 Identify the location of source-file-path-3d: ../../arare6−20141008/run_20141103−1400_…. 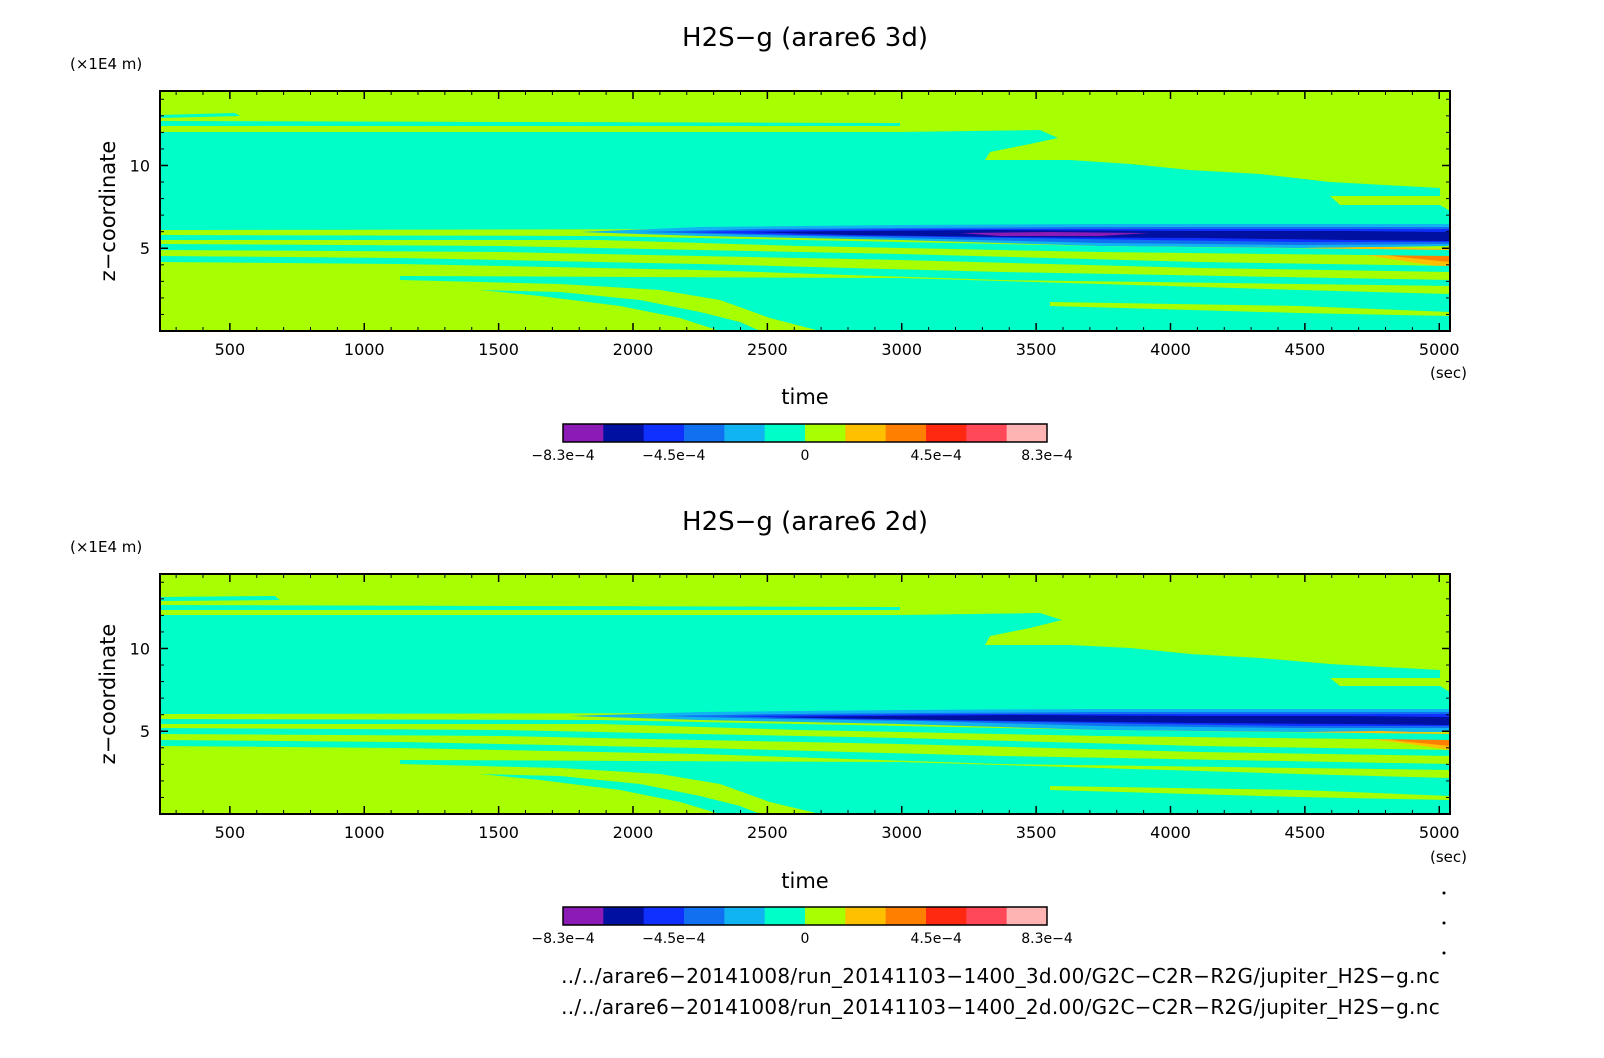
(1000, 976).